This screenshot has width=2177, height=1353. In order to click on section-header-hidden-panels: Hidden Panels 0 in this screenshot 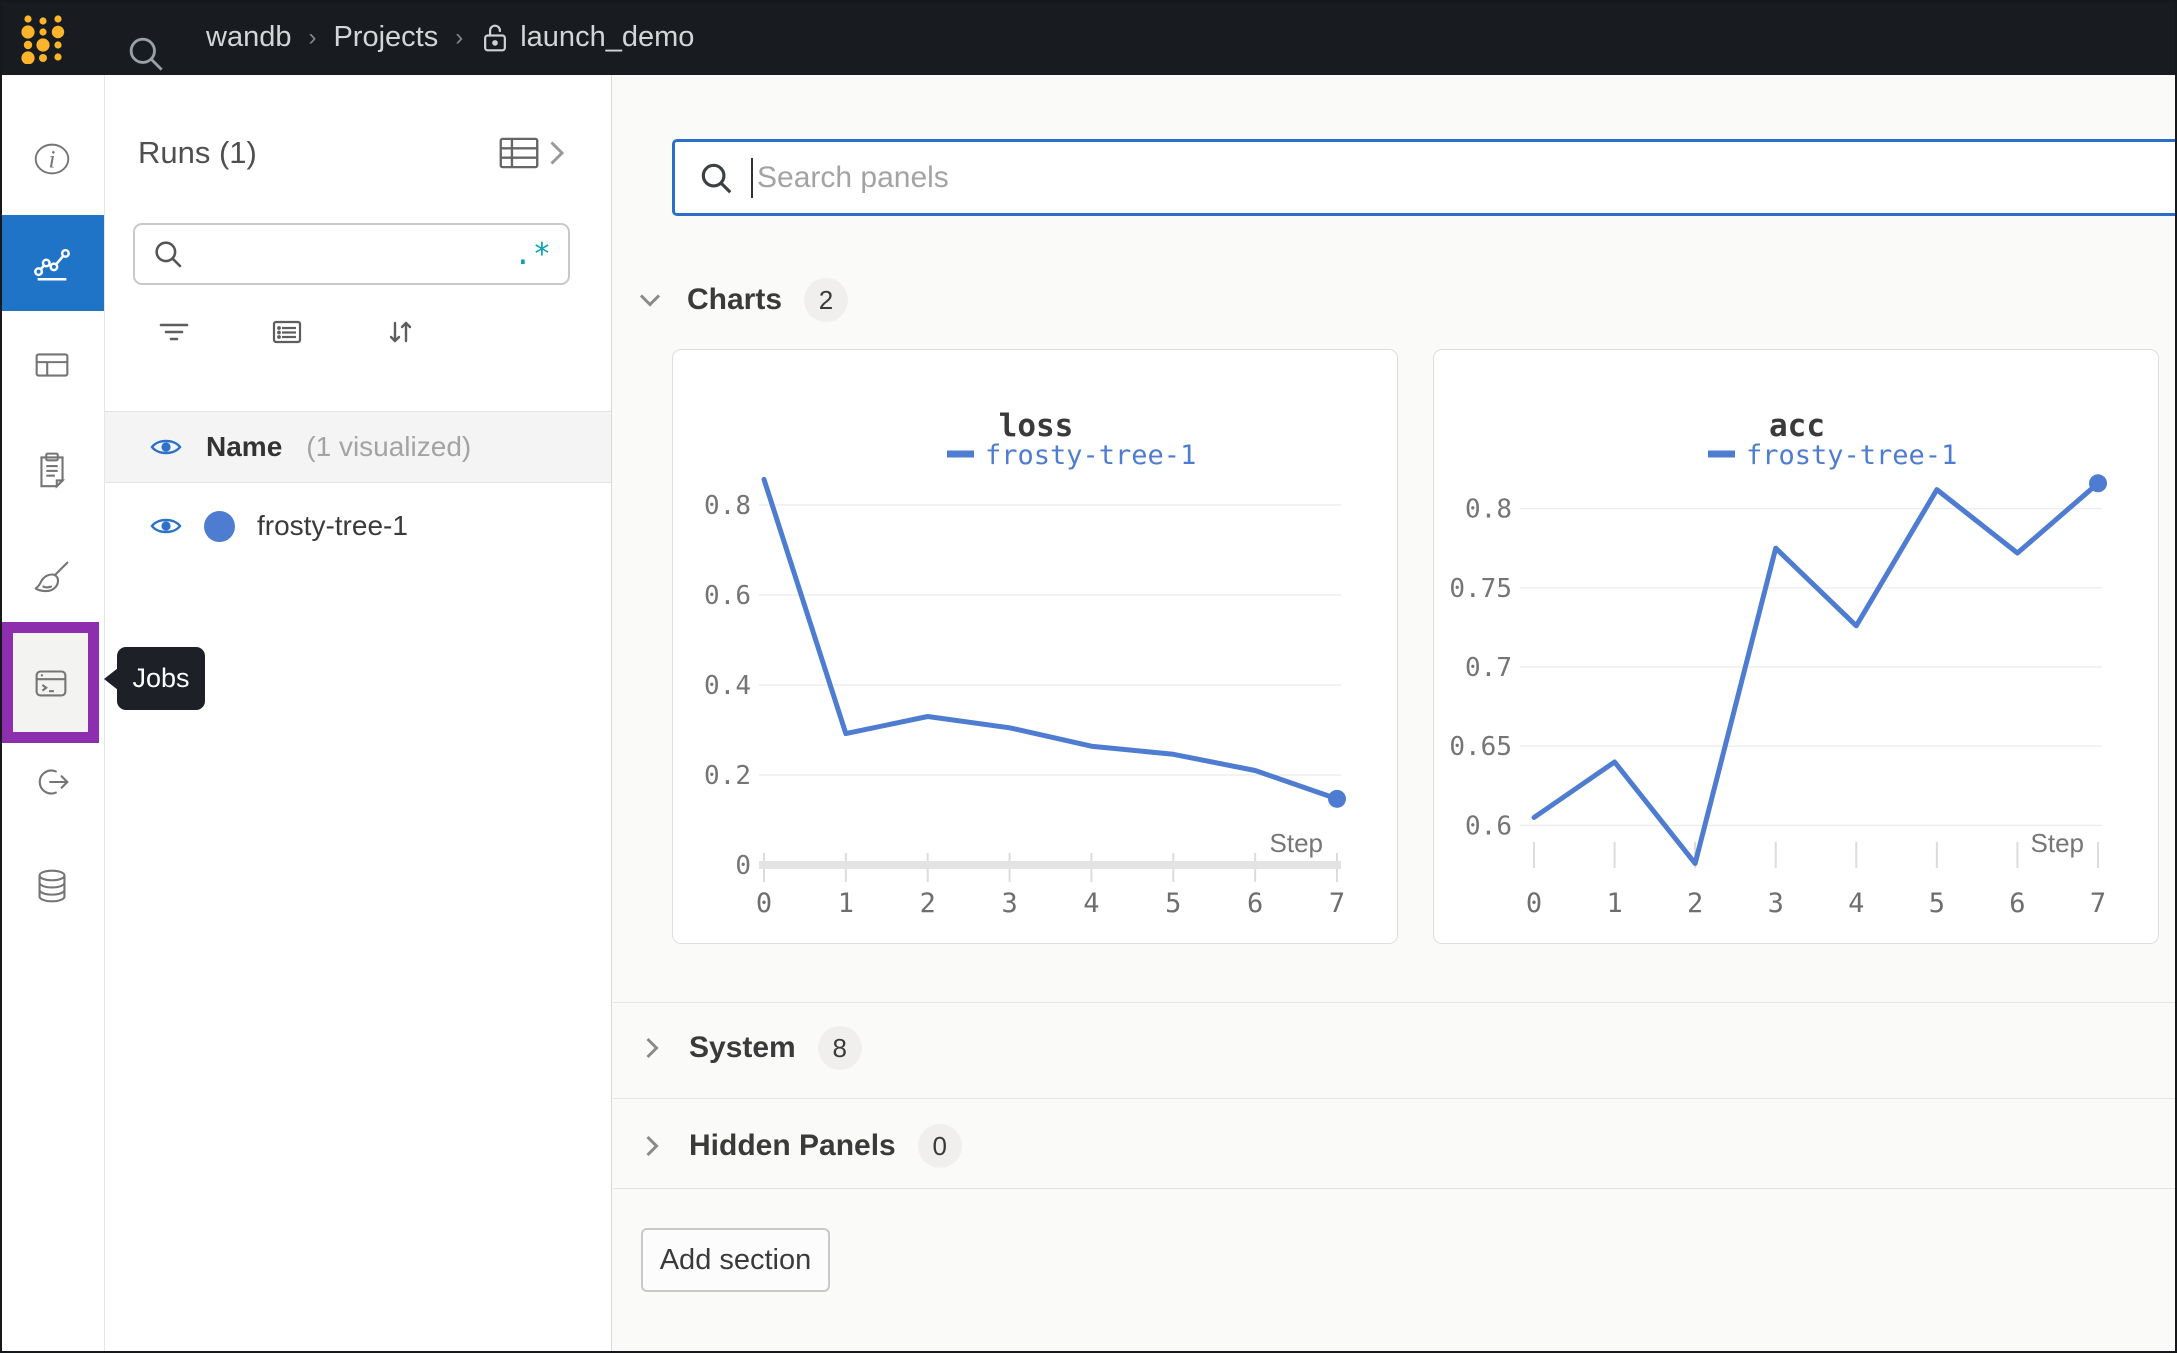, I will do `click(799, 1146)`.